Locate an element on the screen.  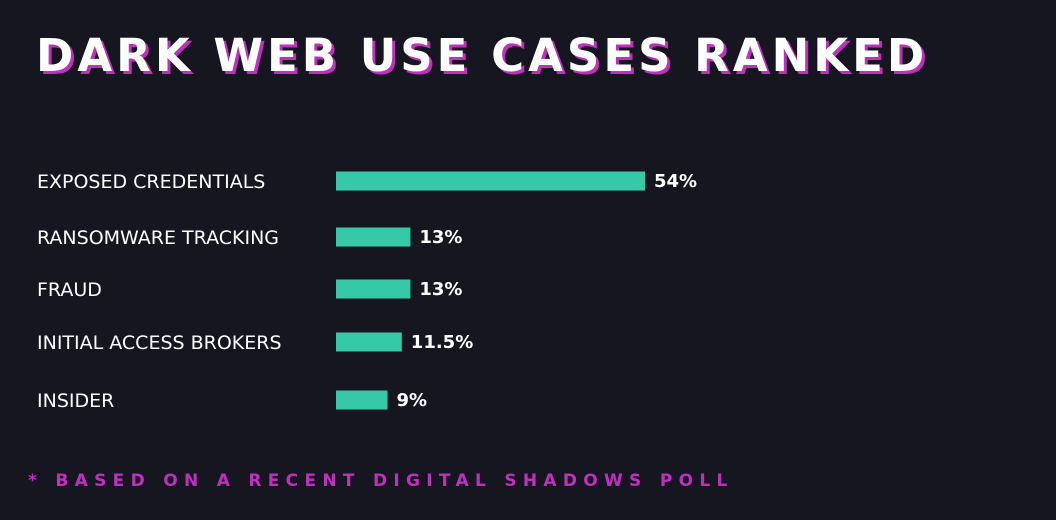
bar-initial-access-brokers is located at coordinates (369, 342).